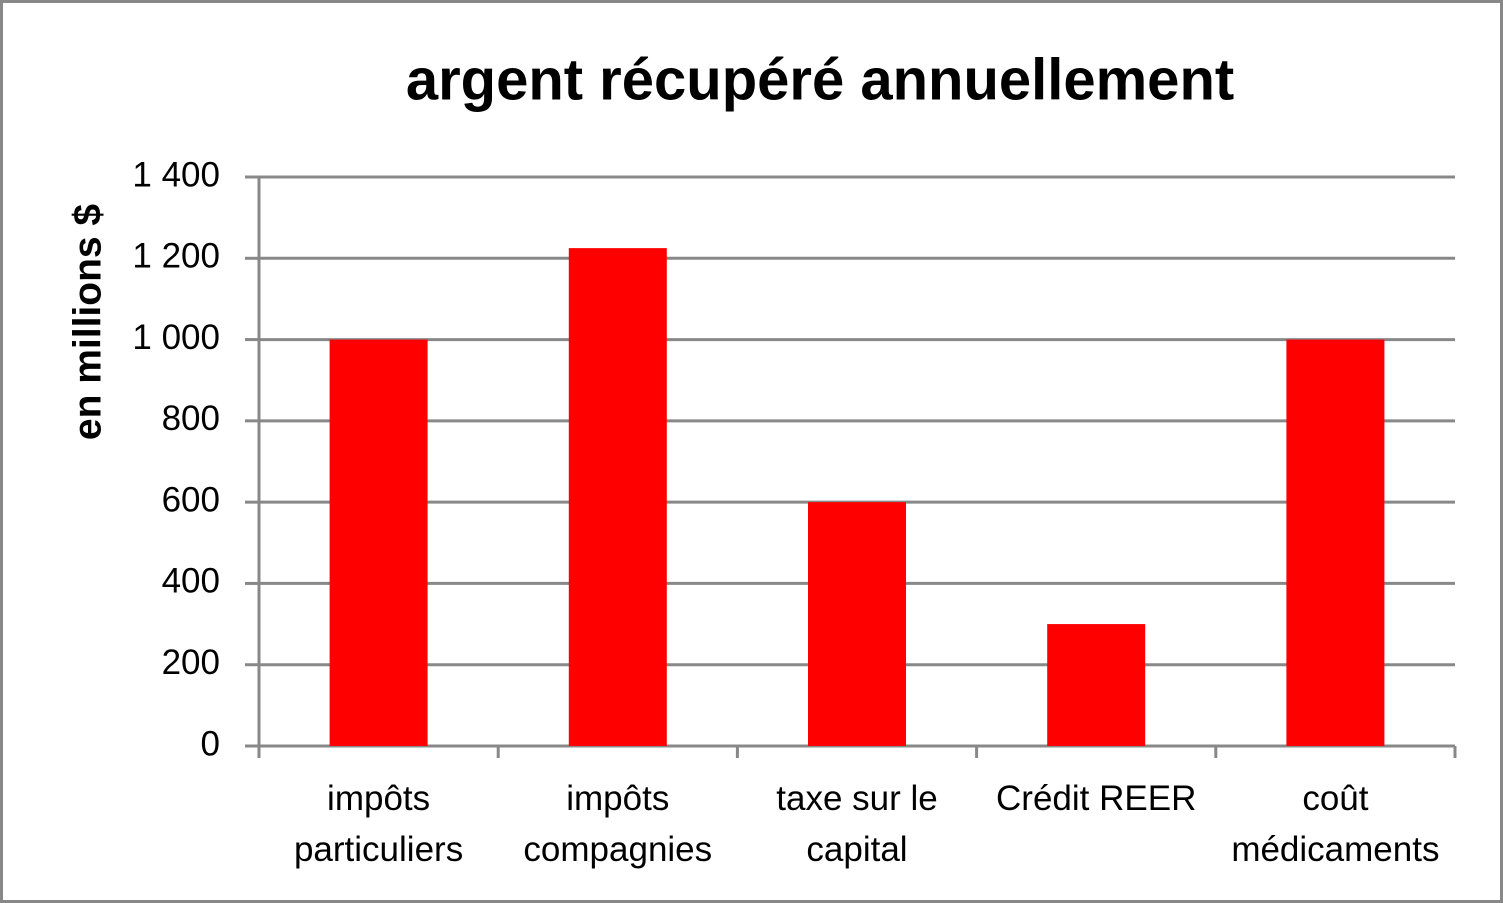  I want to click on y-tick-label: 200, so click(191, 662).